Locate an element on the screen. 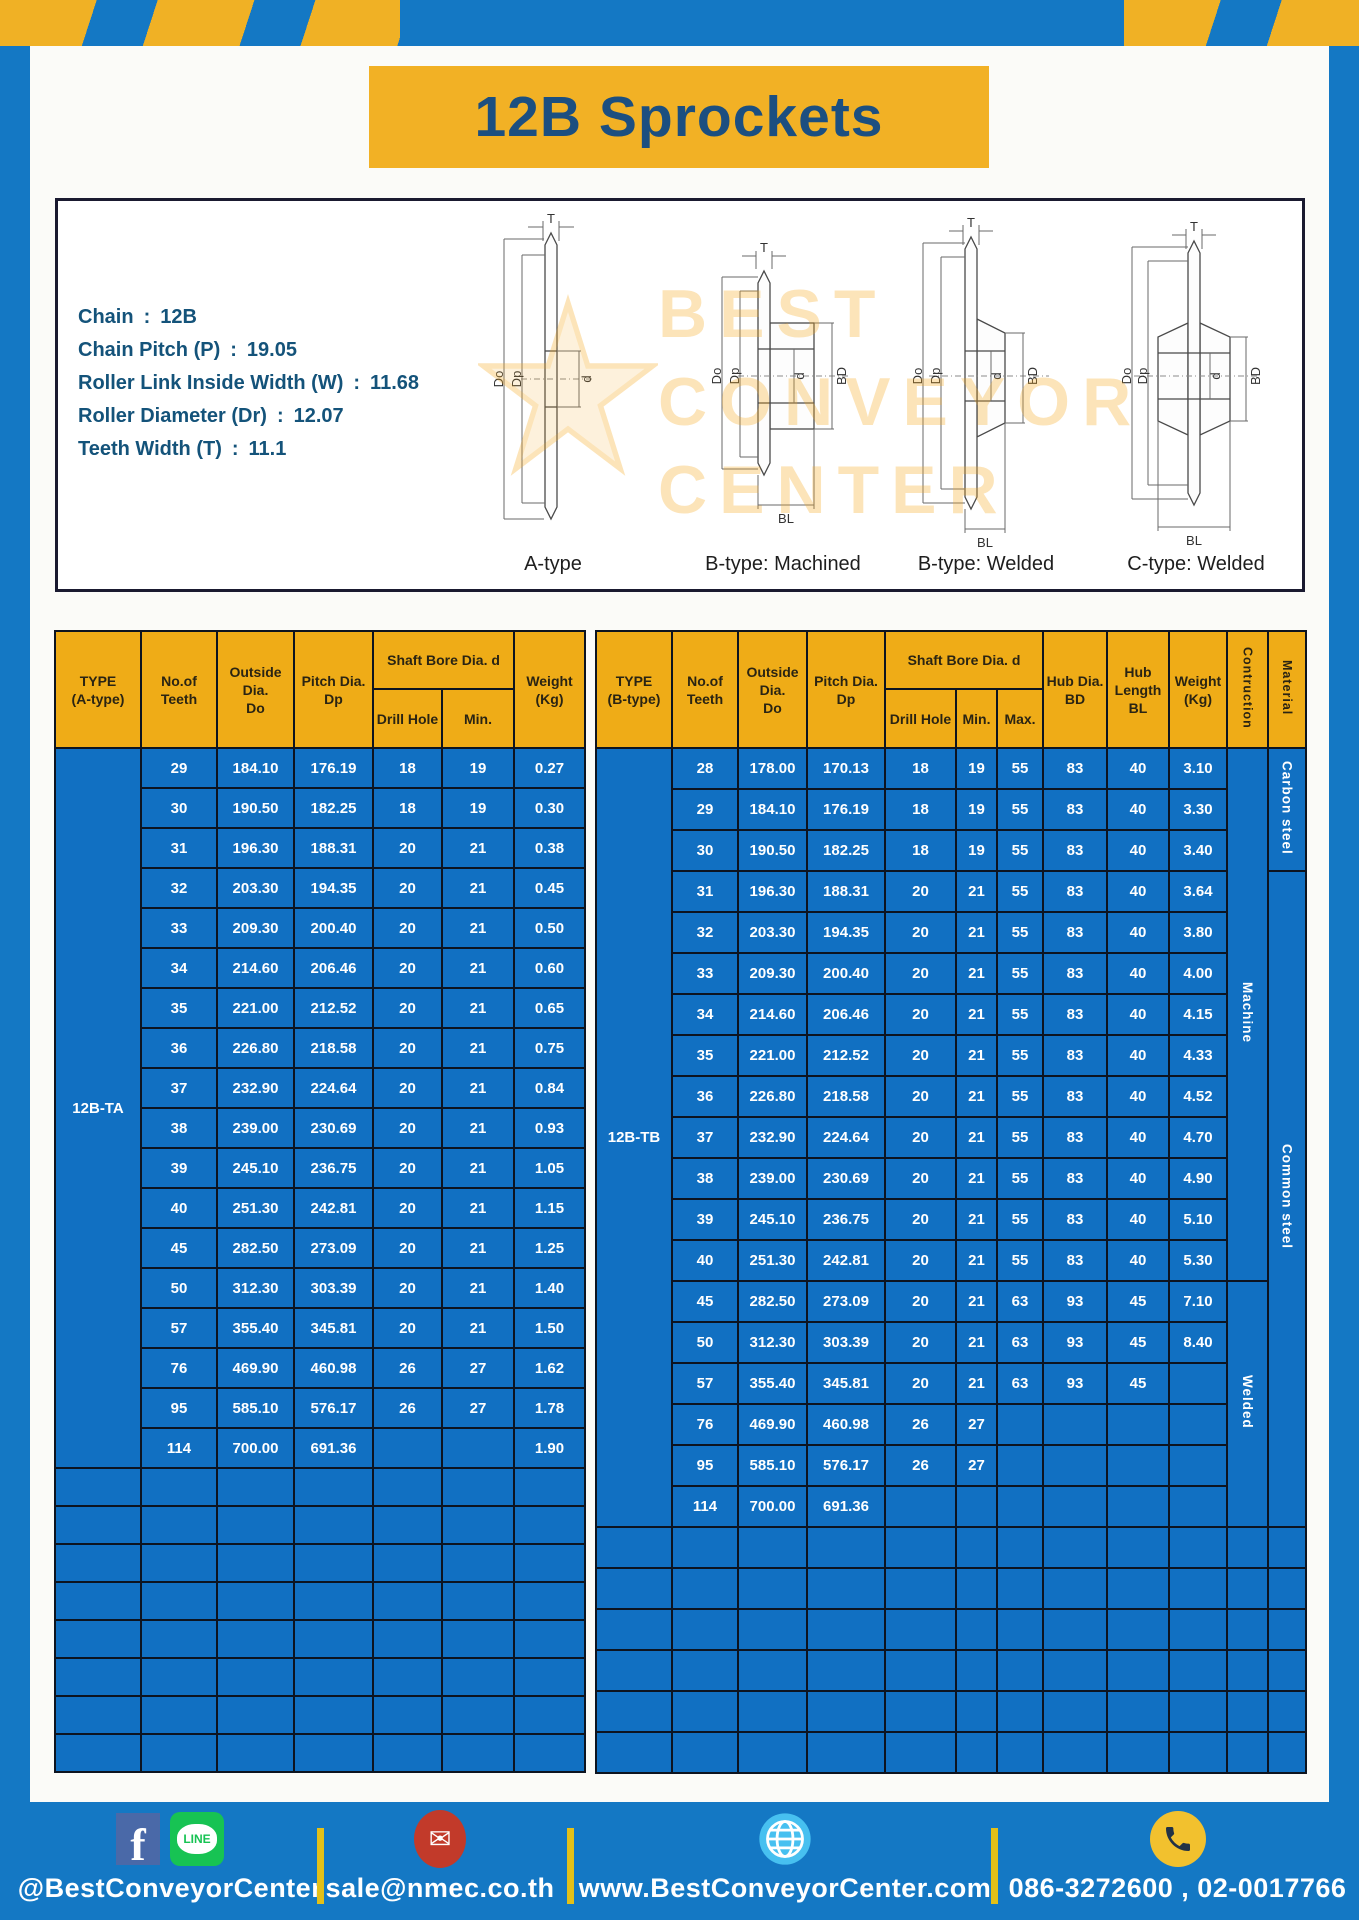 The height and width of the screenshot is (1920, 1359). table-cell: 691.36 is located at coordinates (846, 1506).